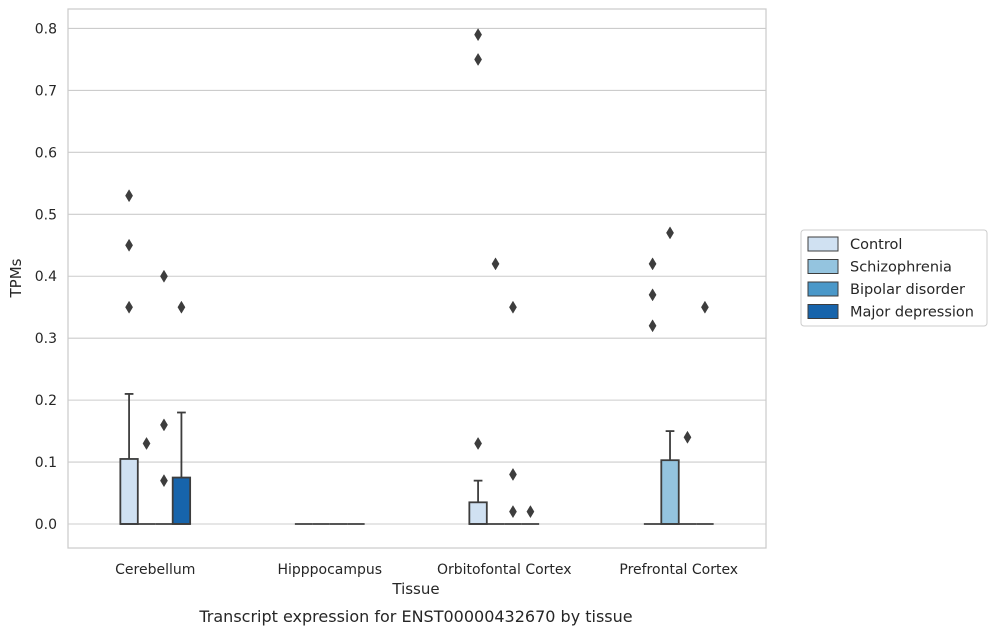  Describe the element at coordinates (46, 463) in the screenshot. I see `y-tick-label: 0.1` at that location.